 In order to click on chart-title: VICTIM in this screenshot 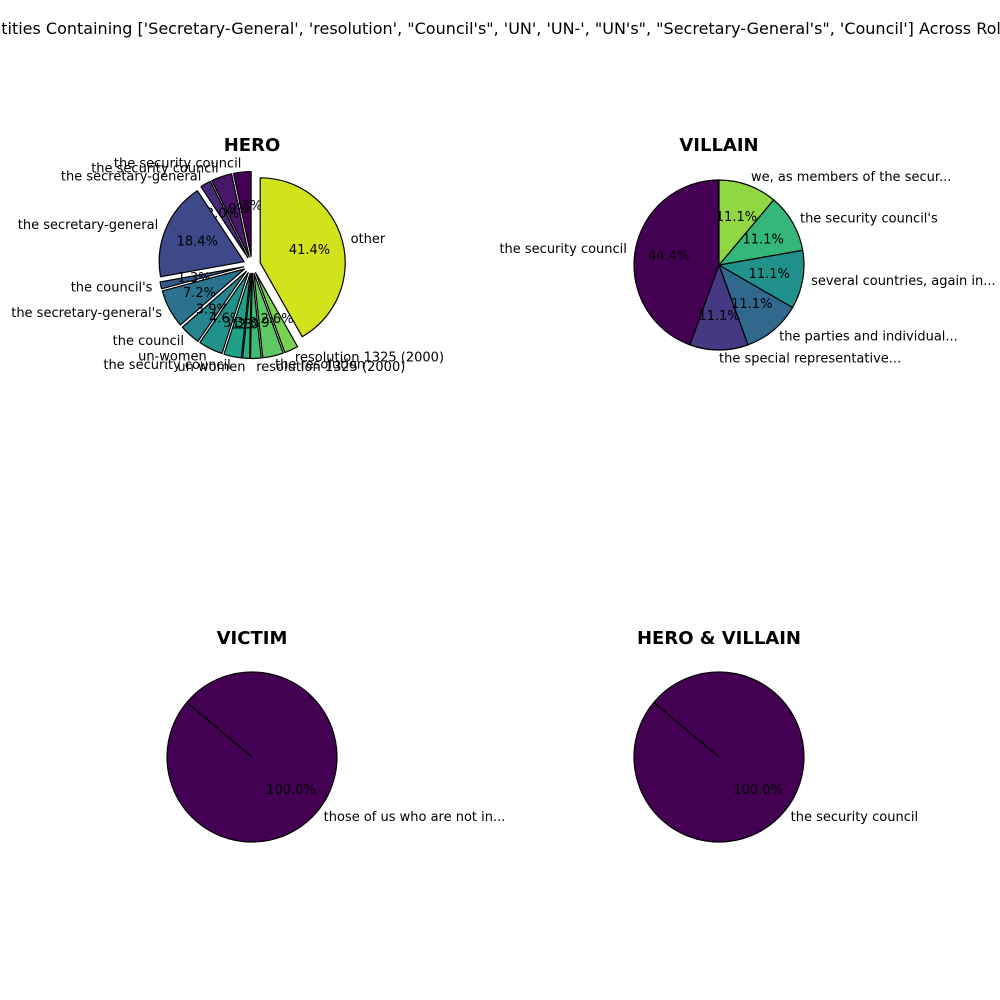, I will do `click(252, 638)`.